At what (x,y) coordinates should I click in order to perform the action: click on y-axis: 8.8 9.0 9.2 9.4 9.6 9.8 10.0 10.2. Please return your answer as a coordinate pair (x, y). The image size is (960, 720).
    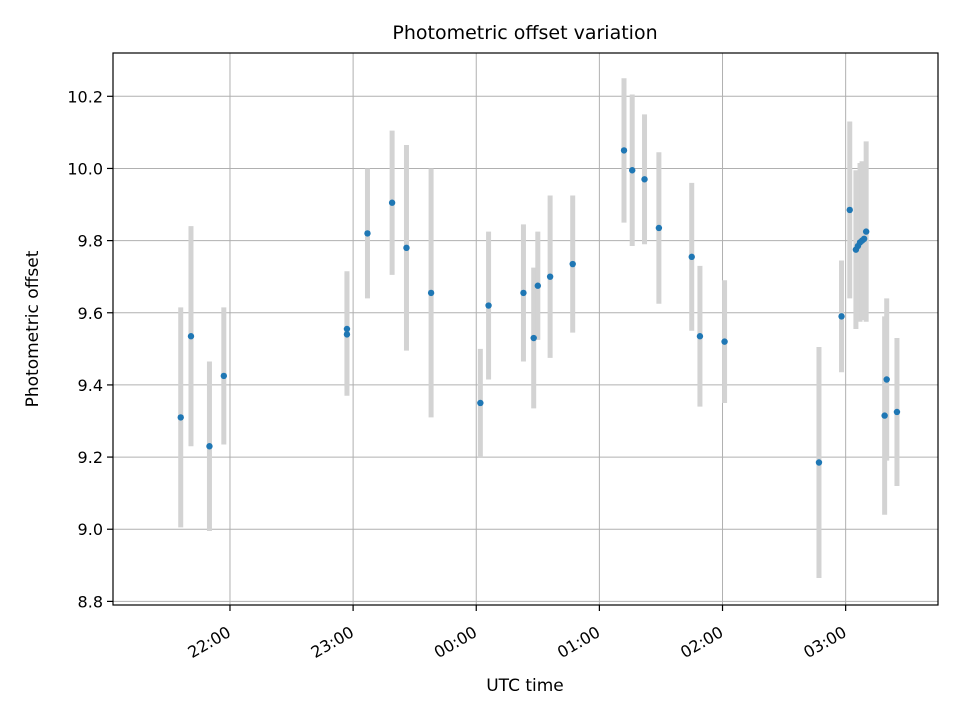
    Looking at the image, I should click on (90, 349).